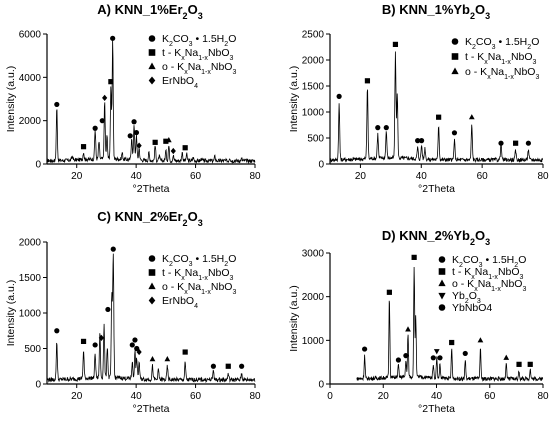 This screenshot has height=428, width=550. Describe the element at coordinates (466, 297) in the screenshot. I see `legend-label: Yb2O3` at that location.